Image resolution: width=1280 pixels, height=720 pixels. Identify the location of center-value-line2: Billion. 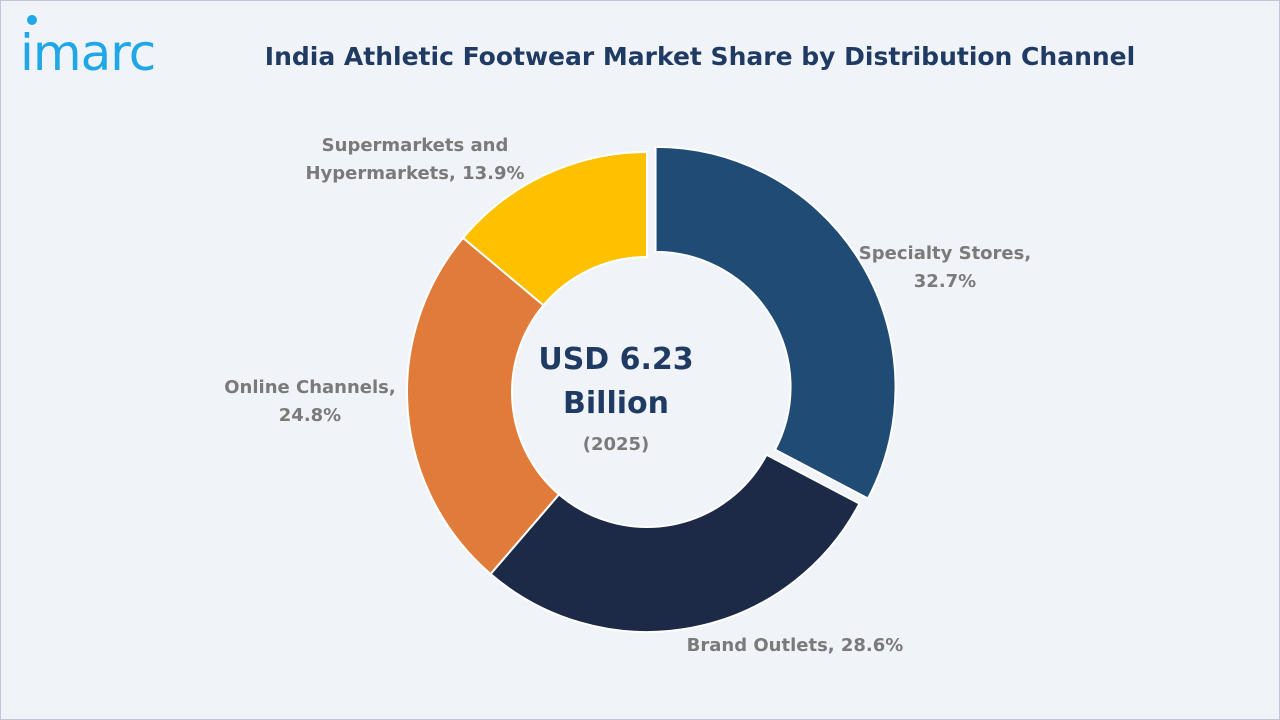
(616, 403).